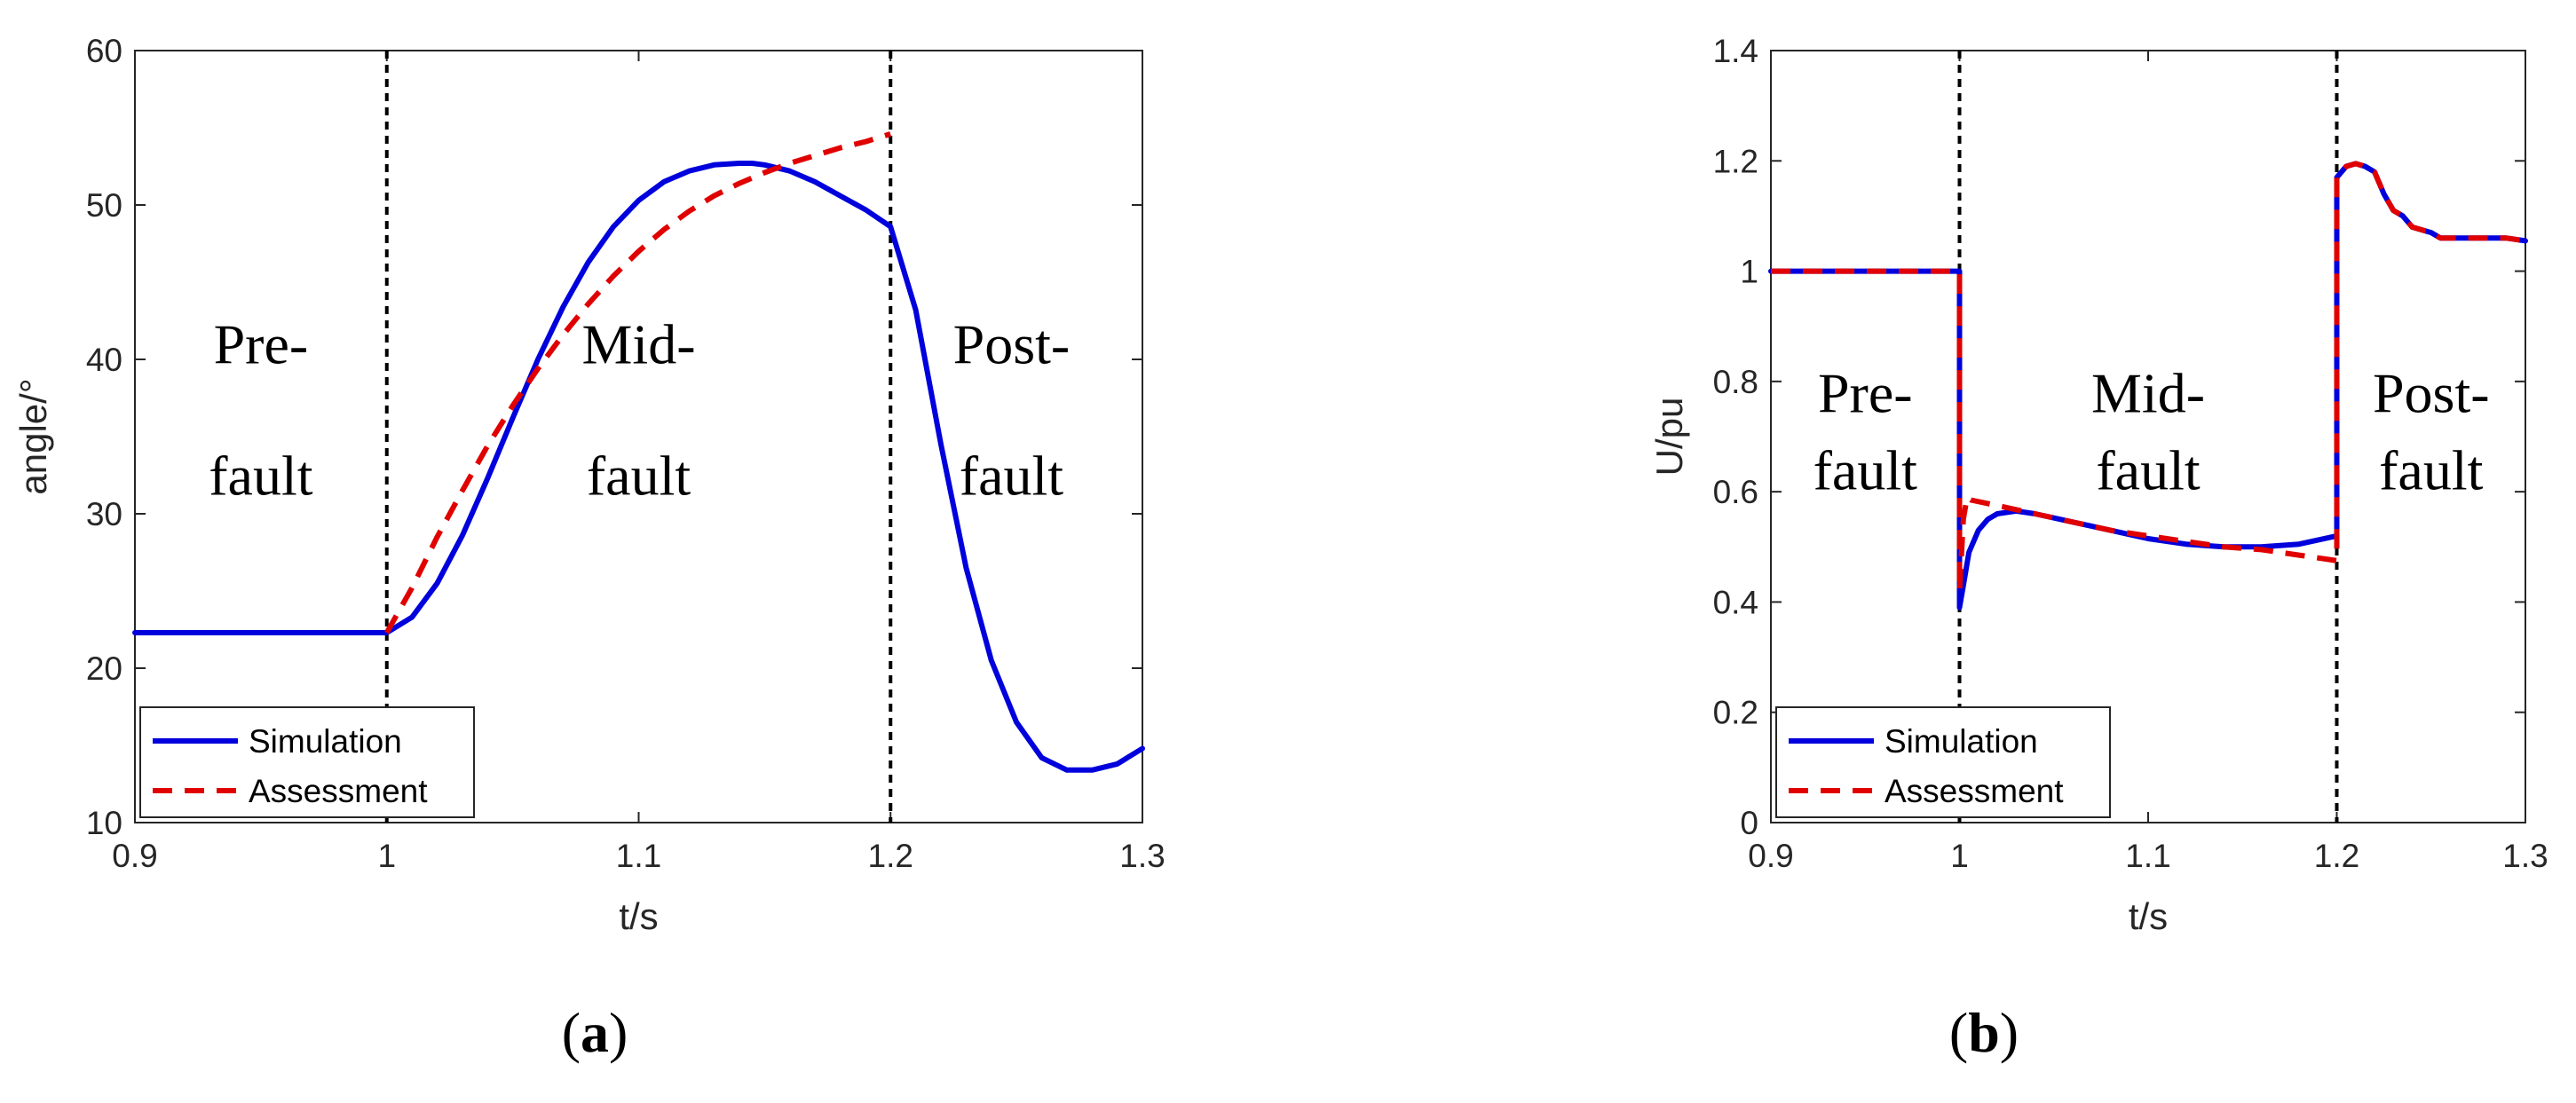 The height and width of the screenshot is (1103, 2576). Describe the element at coordinates (104, 360) in the screenshot. I see `y-tick-label: 40` at that location.